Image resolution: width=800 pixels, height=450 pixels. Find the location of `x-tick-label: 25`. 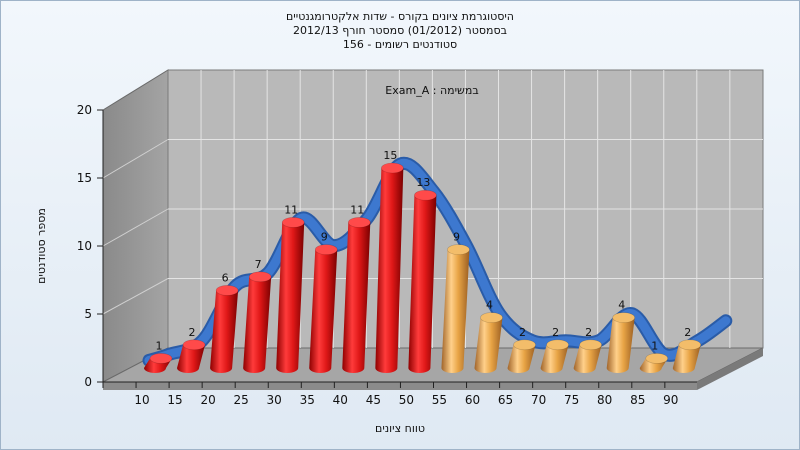

x-tick-label: 25 is located at coordinates (241, 400).